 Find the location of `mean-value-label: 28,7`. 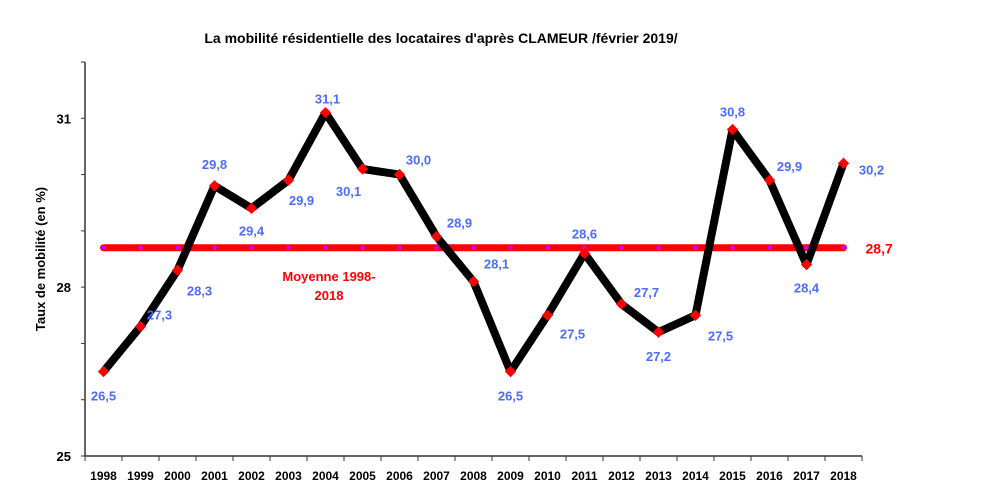

mean-value-label: 28,7 is located at coordinates (879, 249).